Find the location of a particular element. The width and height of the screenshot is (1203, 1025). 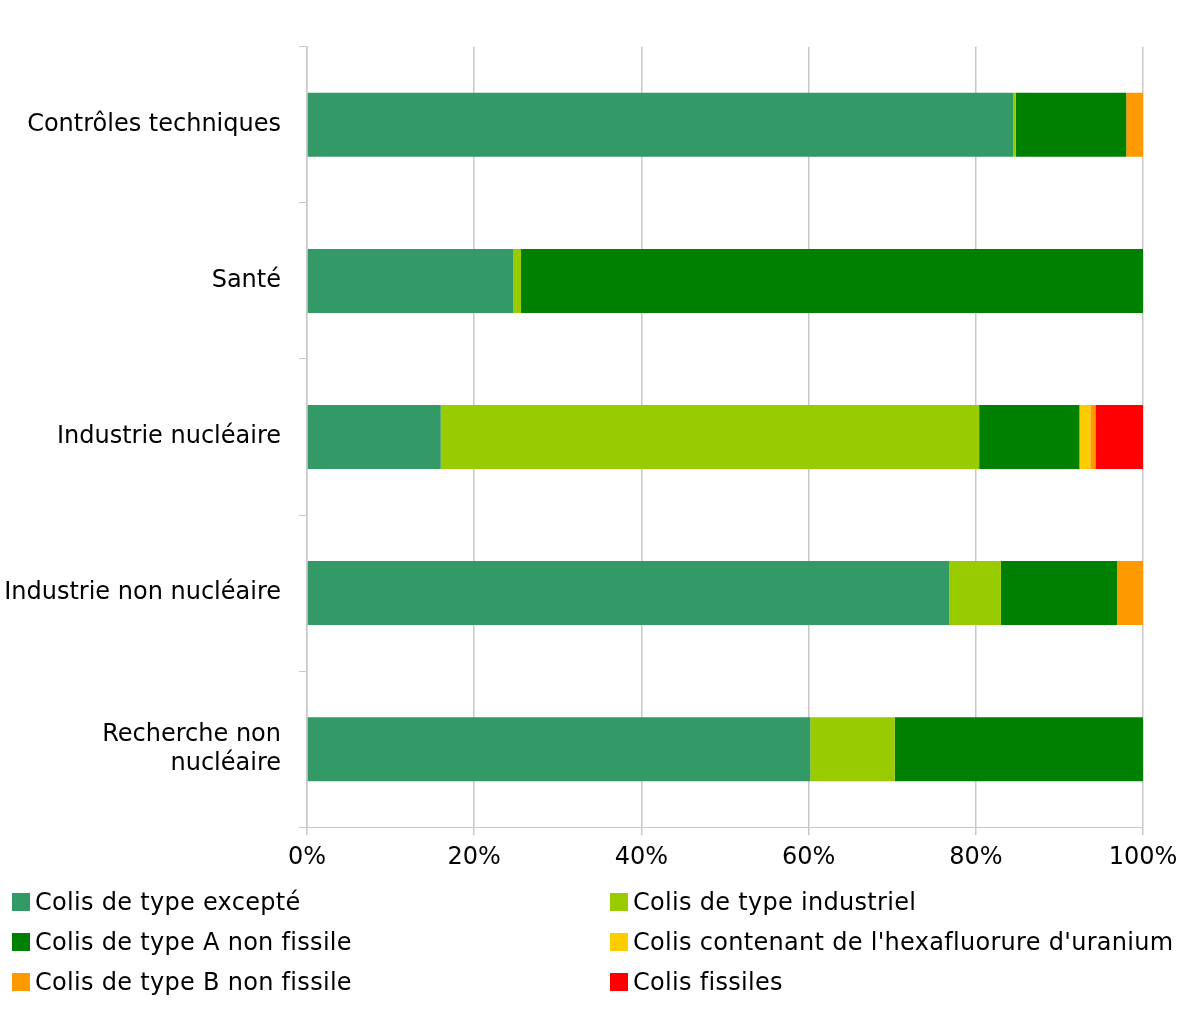

x-tick-label: 0% is located at coordinates (307, 855).